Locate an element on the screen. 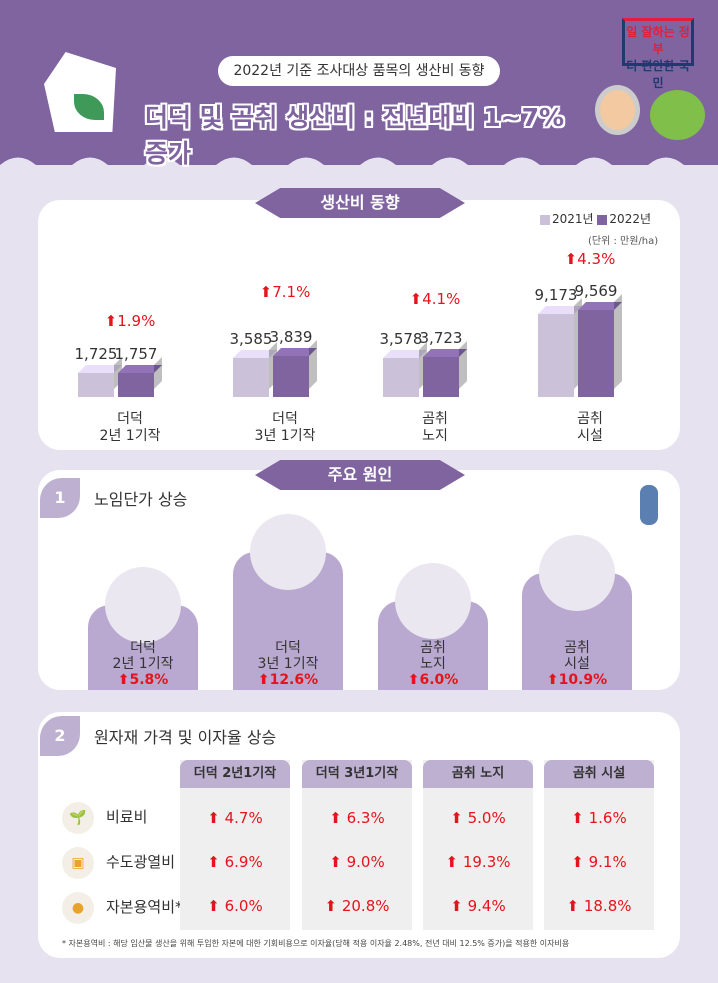 The image size is (718, 983). bar-value: 1,725 is located at coordinates (96, 354).